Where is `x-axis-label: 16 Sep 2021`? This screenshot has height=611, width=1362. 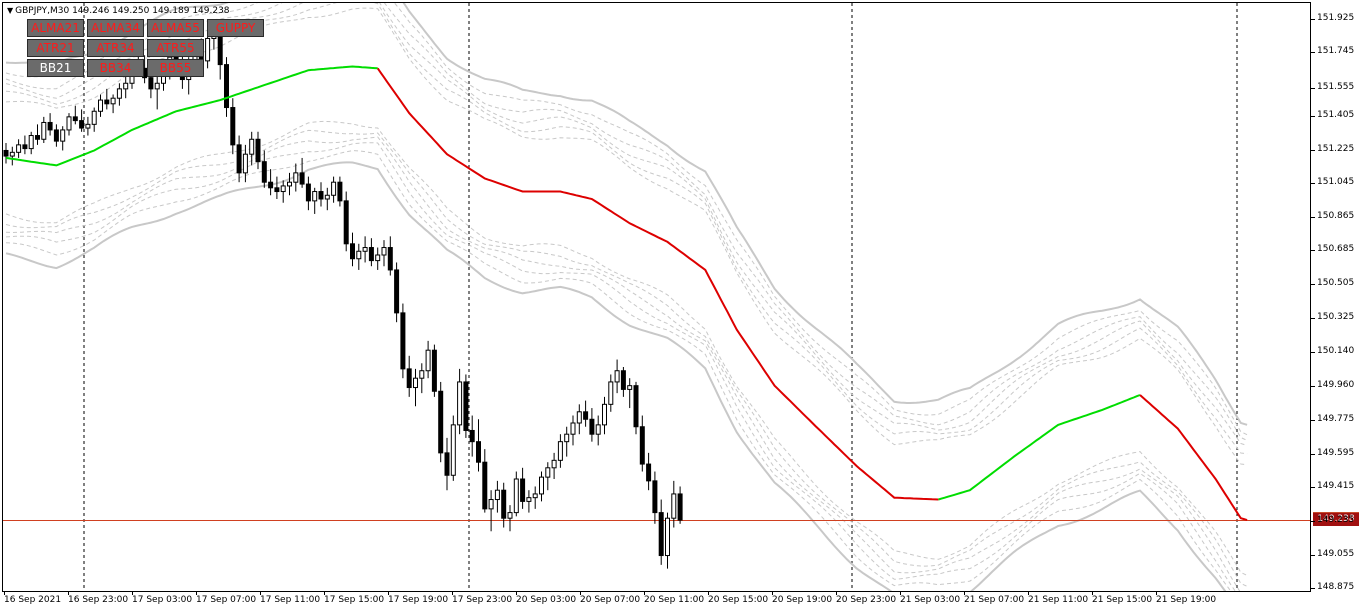 x-axis-label: 16 Sep 2021 is located at coordinates (33, 600).